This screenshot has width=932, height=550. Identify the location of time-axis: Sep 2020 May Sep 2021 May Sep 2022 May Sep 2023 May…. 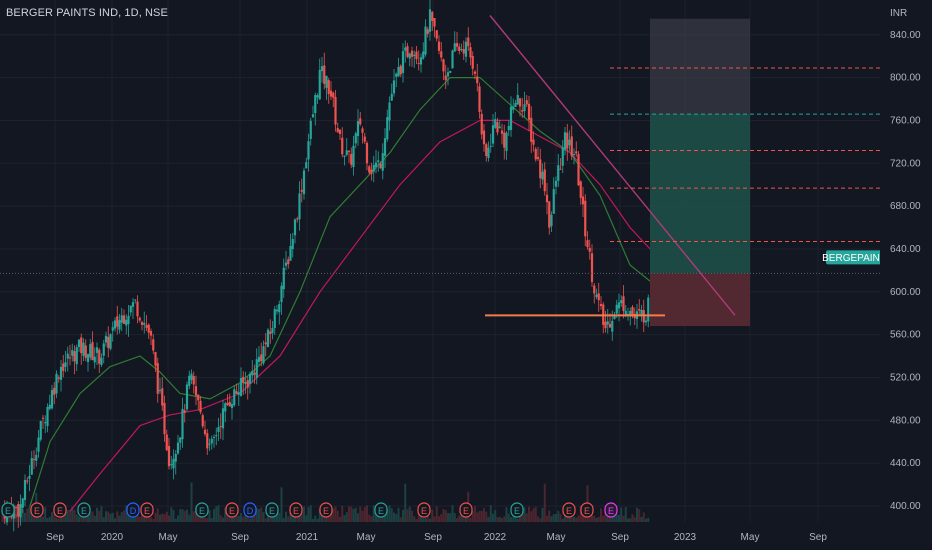
(436, 537).